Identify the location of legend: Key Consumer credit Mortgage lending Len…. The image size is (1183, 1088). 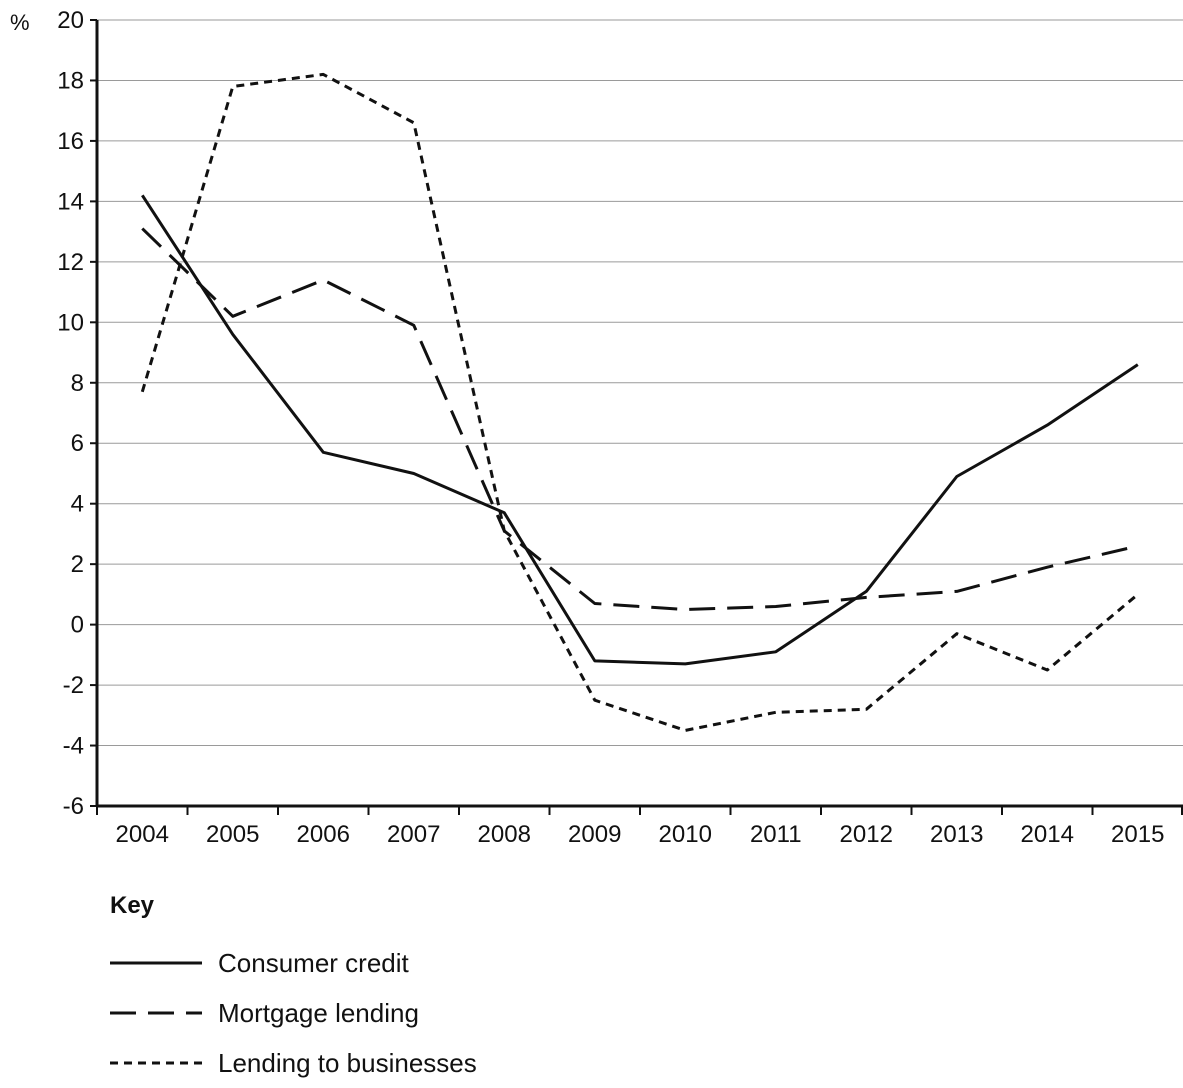
(293, 990).